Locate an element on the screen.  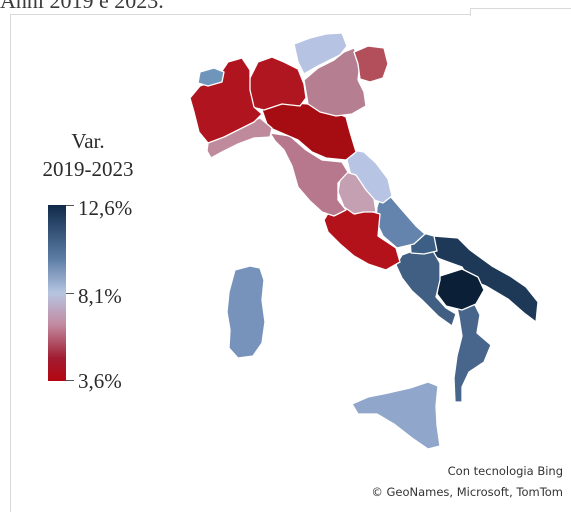
region-campania is located at coordinates (426, 287).